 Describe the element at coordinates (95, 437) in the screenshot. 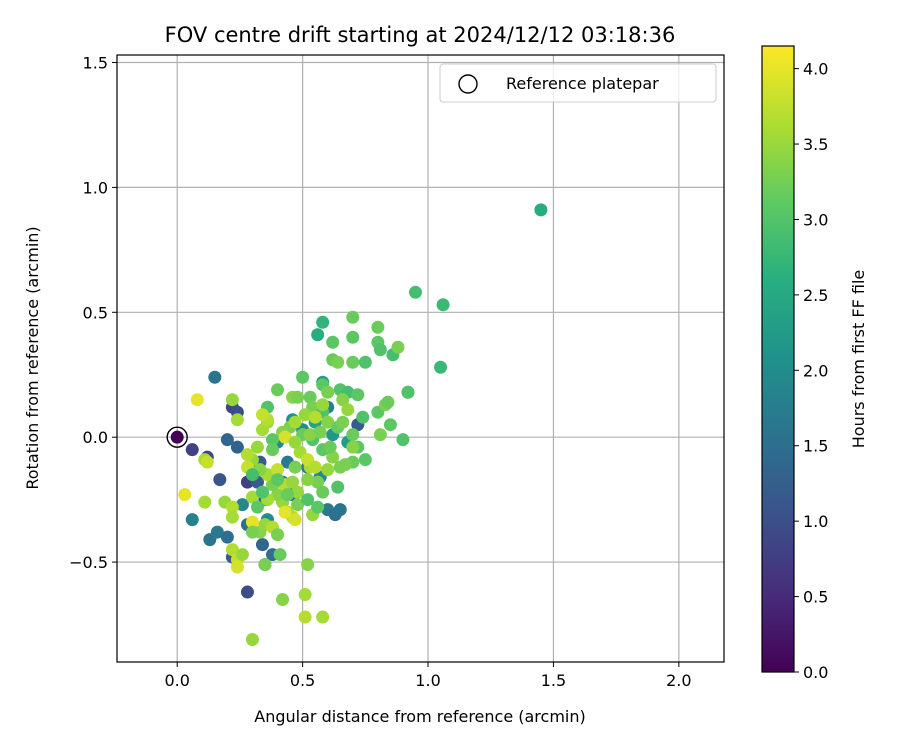

I see `y-tick-label: 0.0` at that location.